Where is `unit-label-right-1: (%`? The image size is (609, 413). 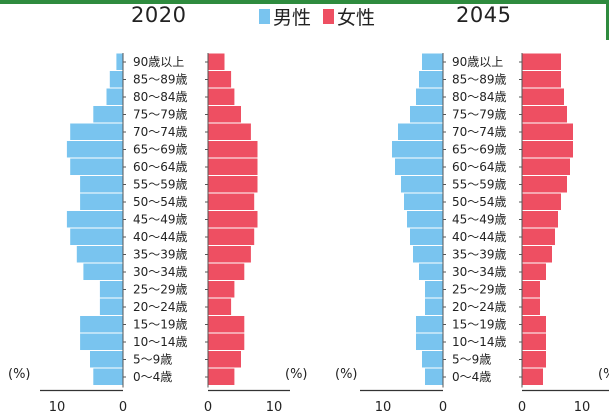
unit-label-right-1: (% is located at coordinates (603, 374).